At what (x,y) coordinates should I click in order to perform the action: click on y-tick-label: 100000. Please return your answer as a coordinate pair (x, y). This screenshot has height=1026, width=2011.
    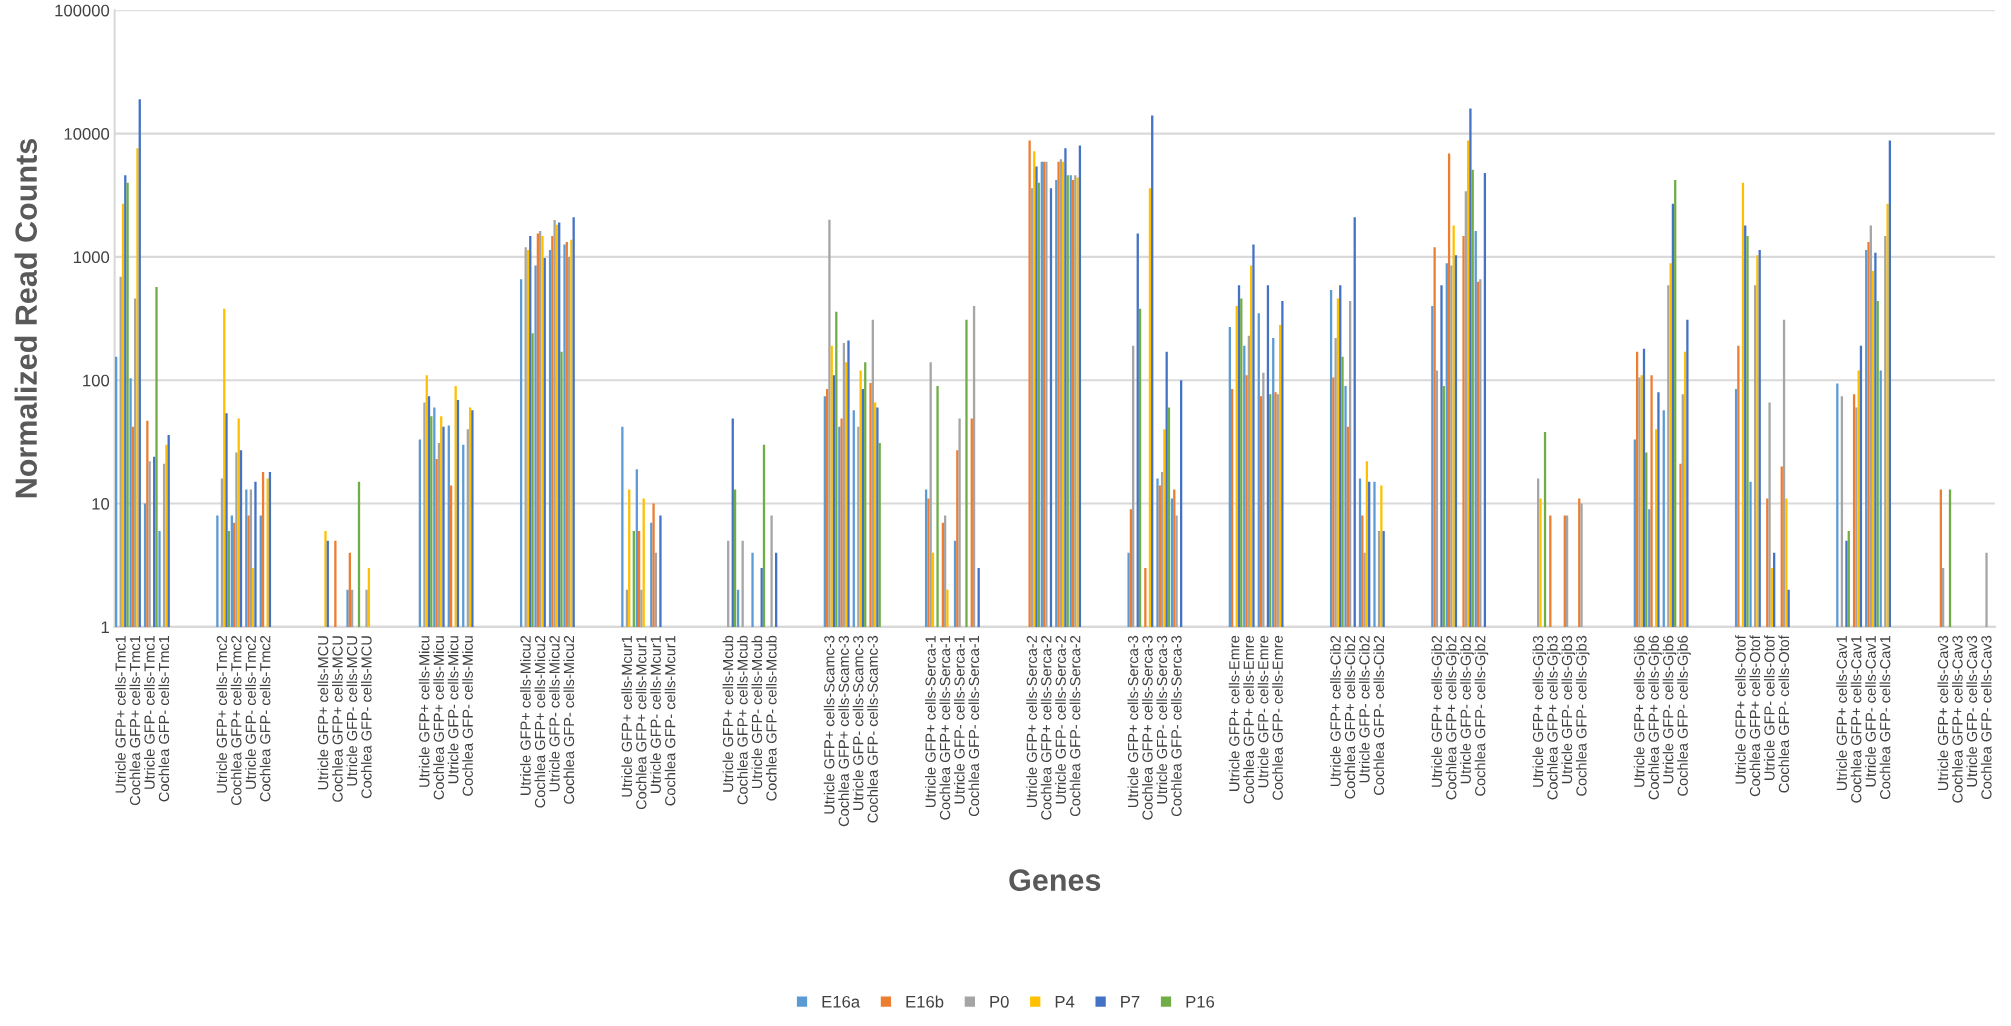
    Looking at the image, I should click on (82, 10).